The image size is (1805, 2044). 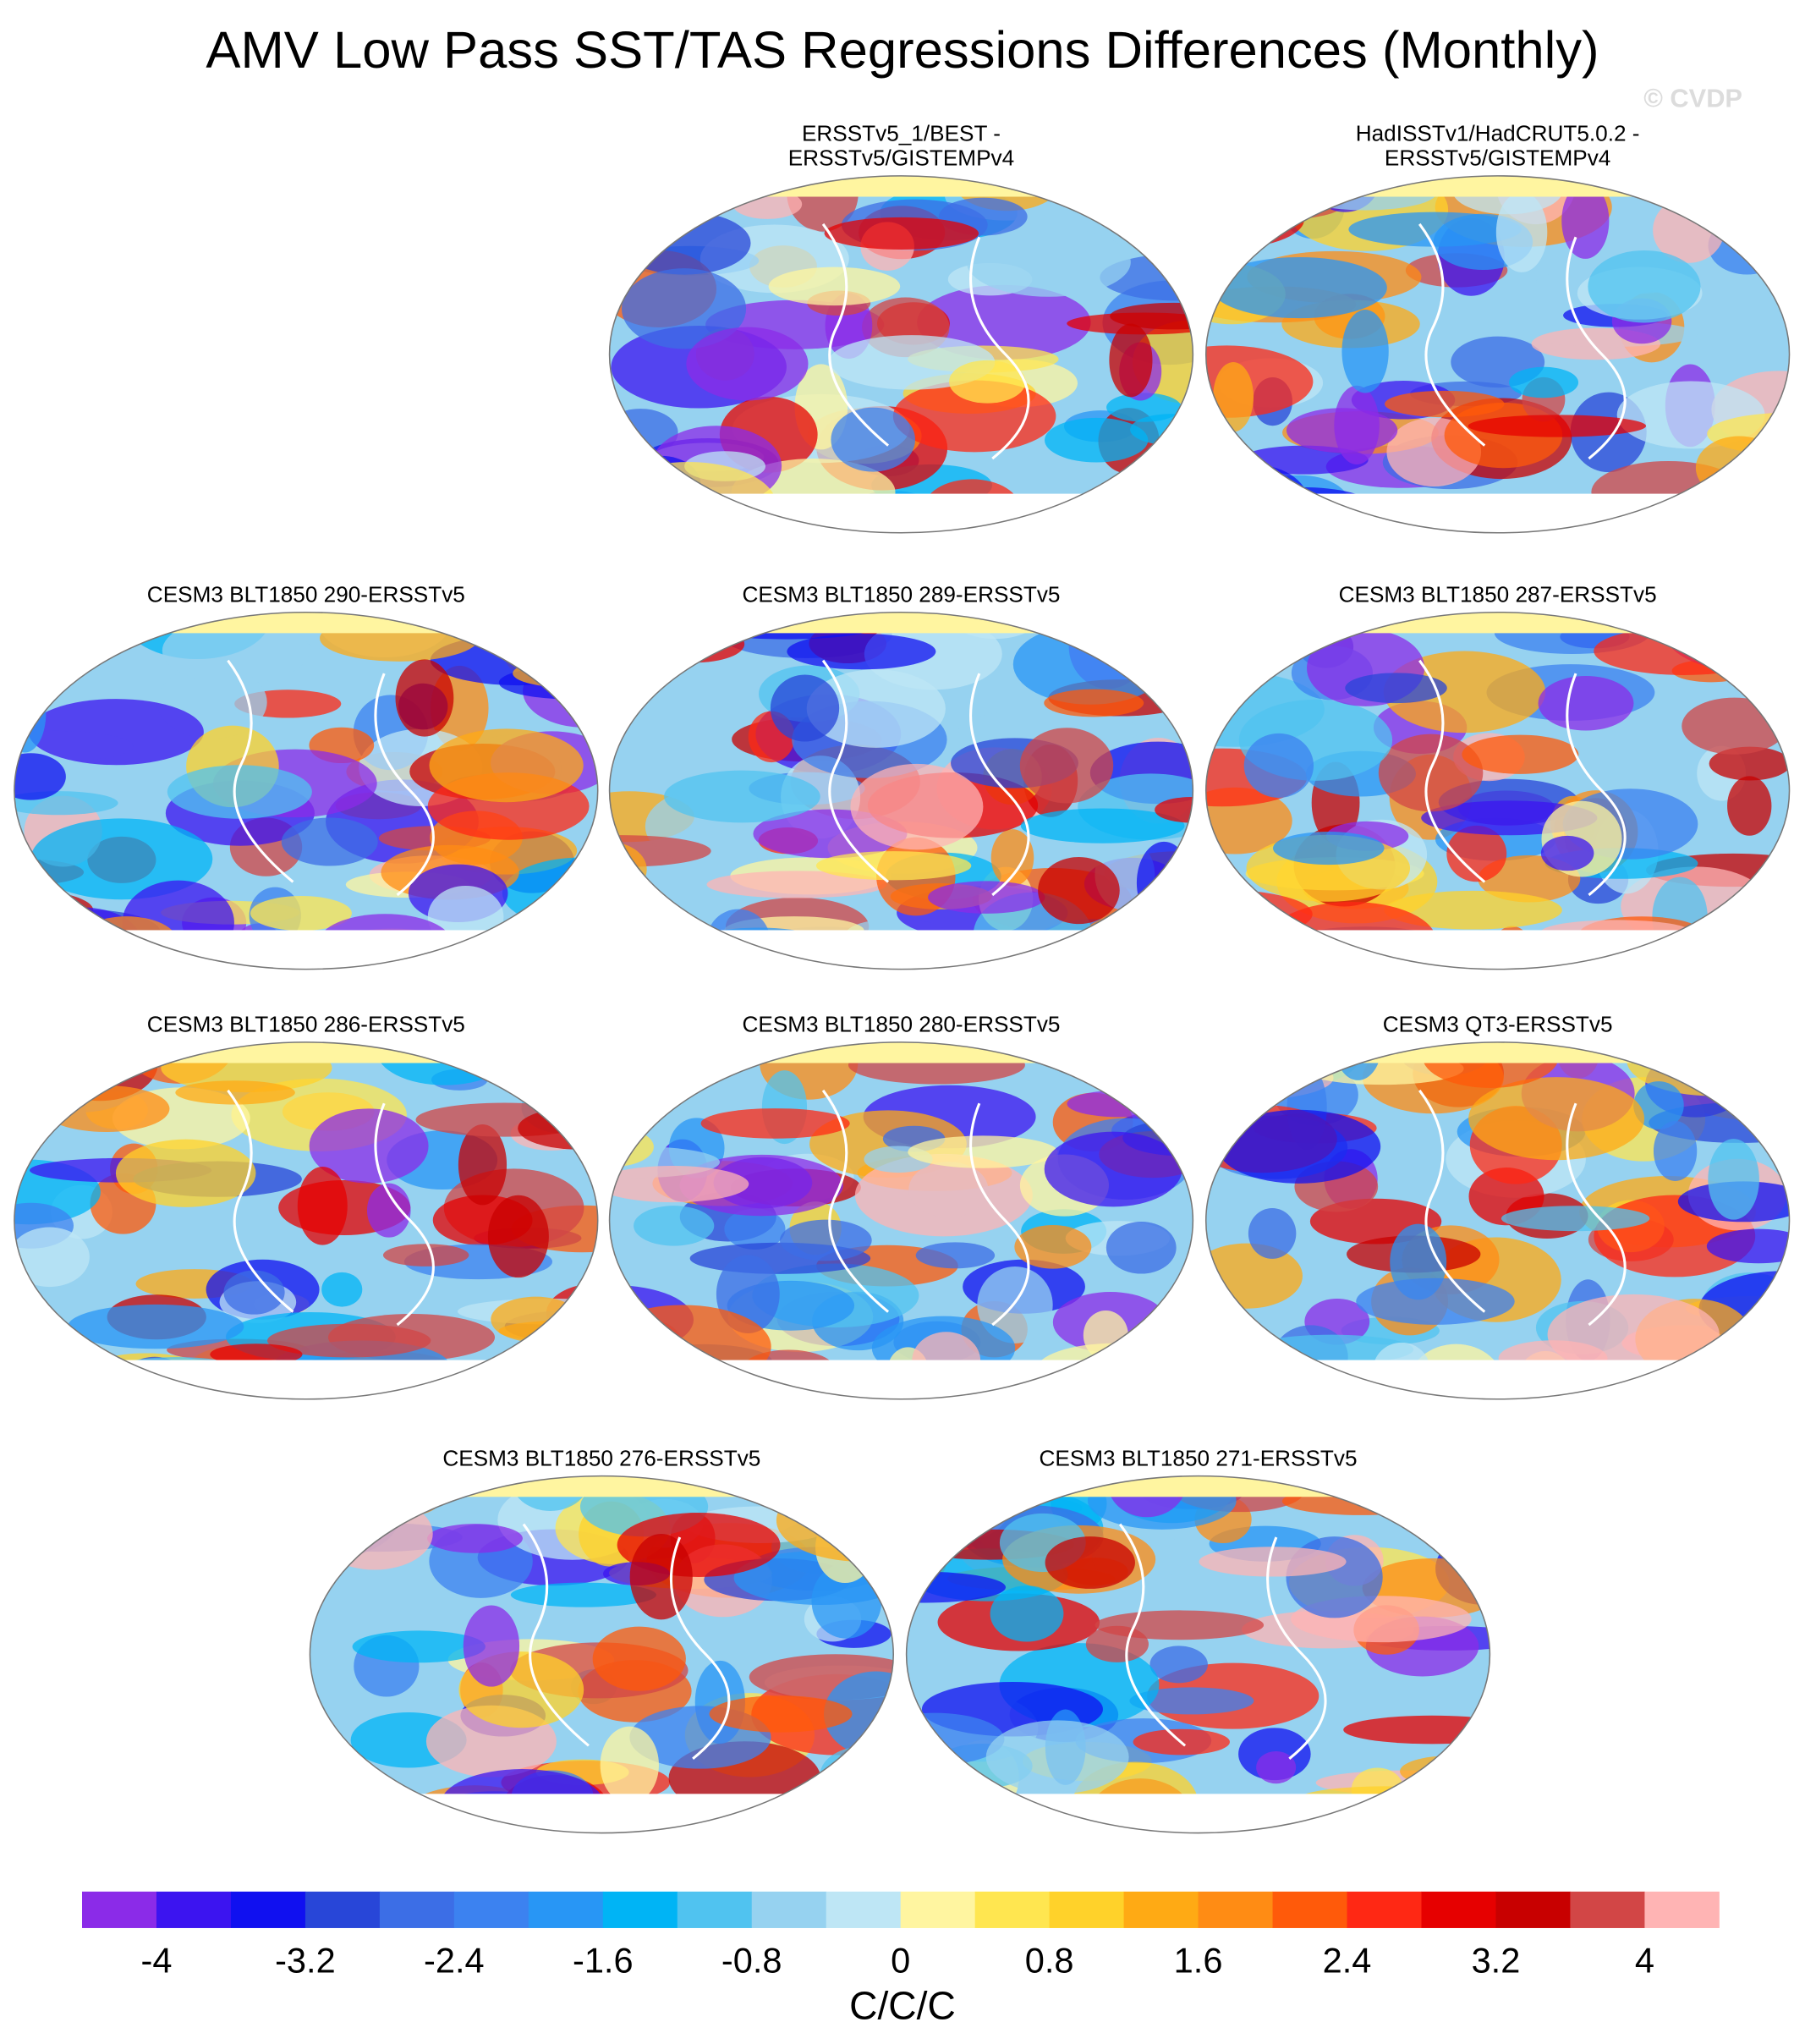 What do you see at coordinates (1692, 98) in the screenshot?
I see `watermark: © CVDP` at bounding box center [1692, 98].